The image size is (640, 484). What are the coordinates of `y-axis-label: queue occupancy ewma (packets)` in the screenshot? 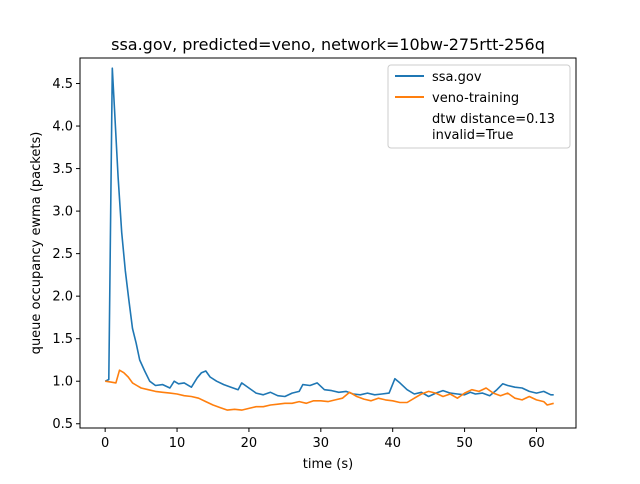 It's located at (36, 243).